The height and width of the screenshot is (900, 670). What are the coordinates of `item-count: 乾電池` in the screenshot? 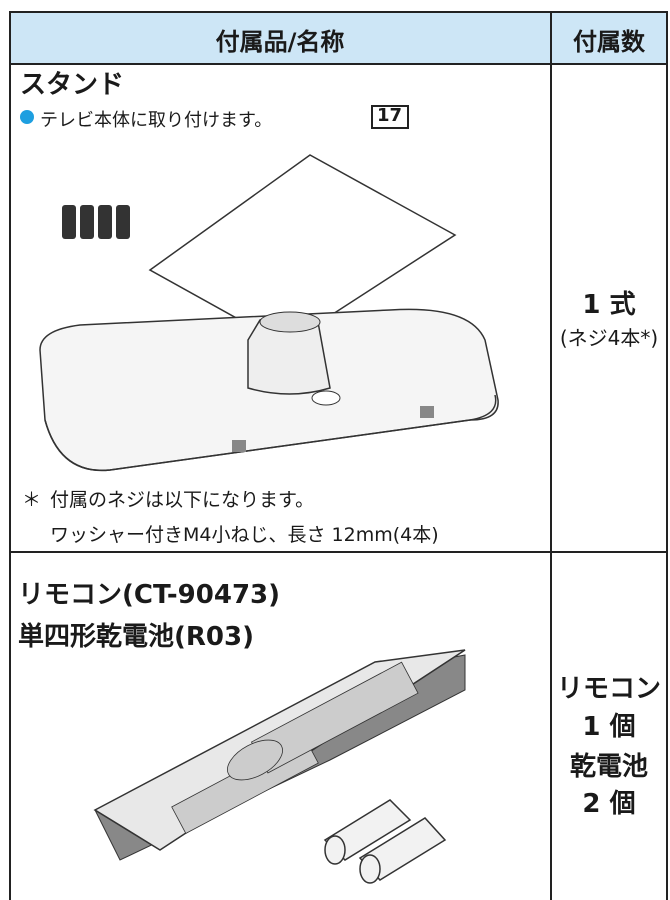 It's located at (609, 767).